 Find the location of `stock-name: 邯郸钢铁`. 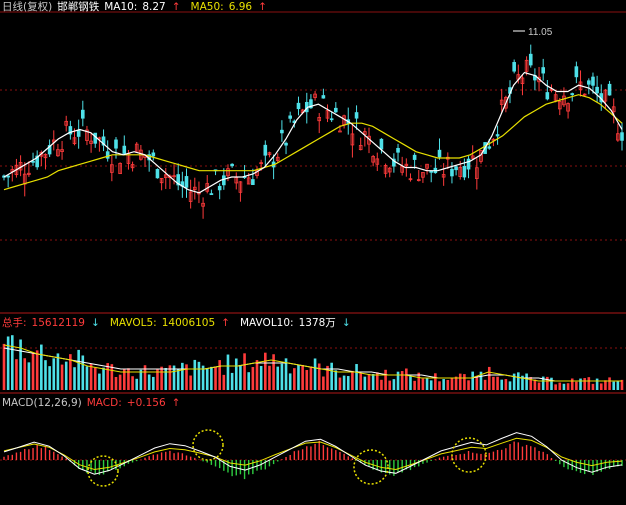

stock-name: 邯郸钢铁 is located at coordinates (78, 7).